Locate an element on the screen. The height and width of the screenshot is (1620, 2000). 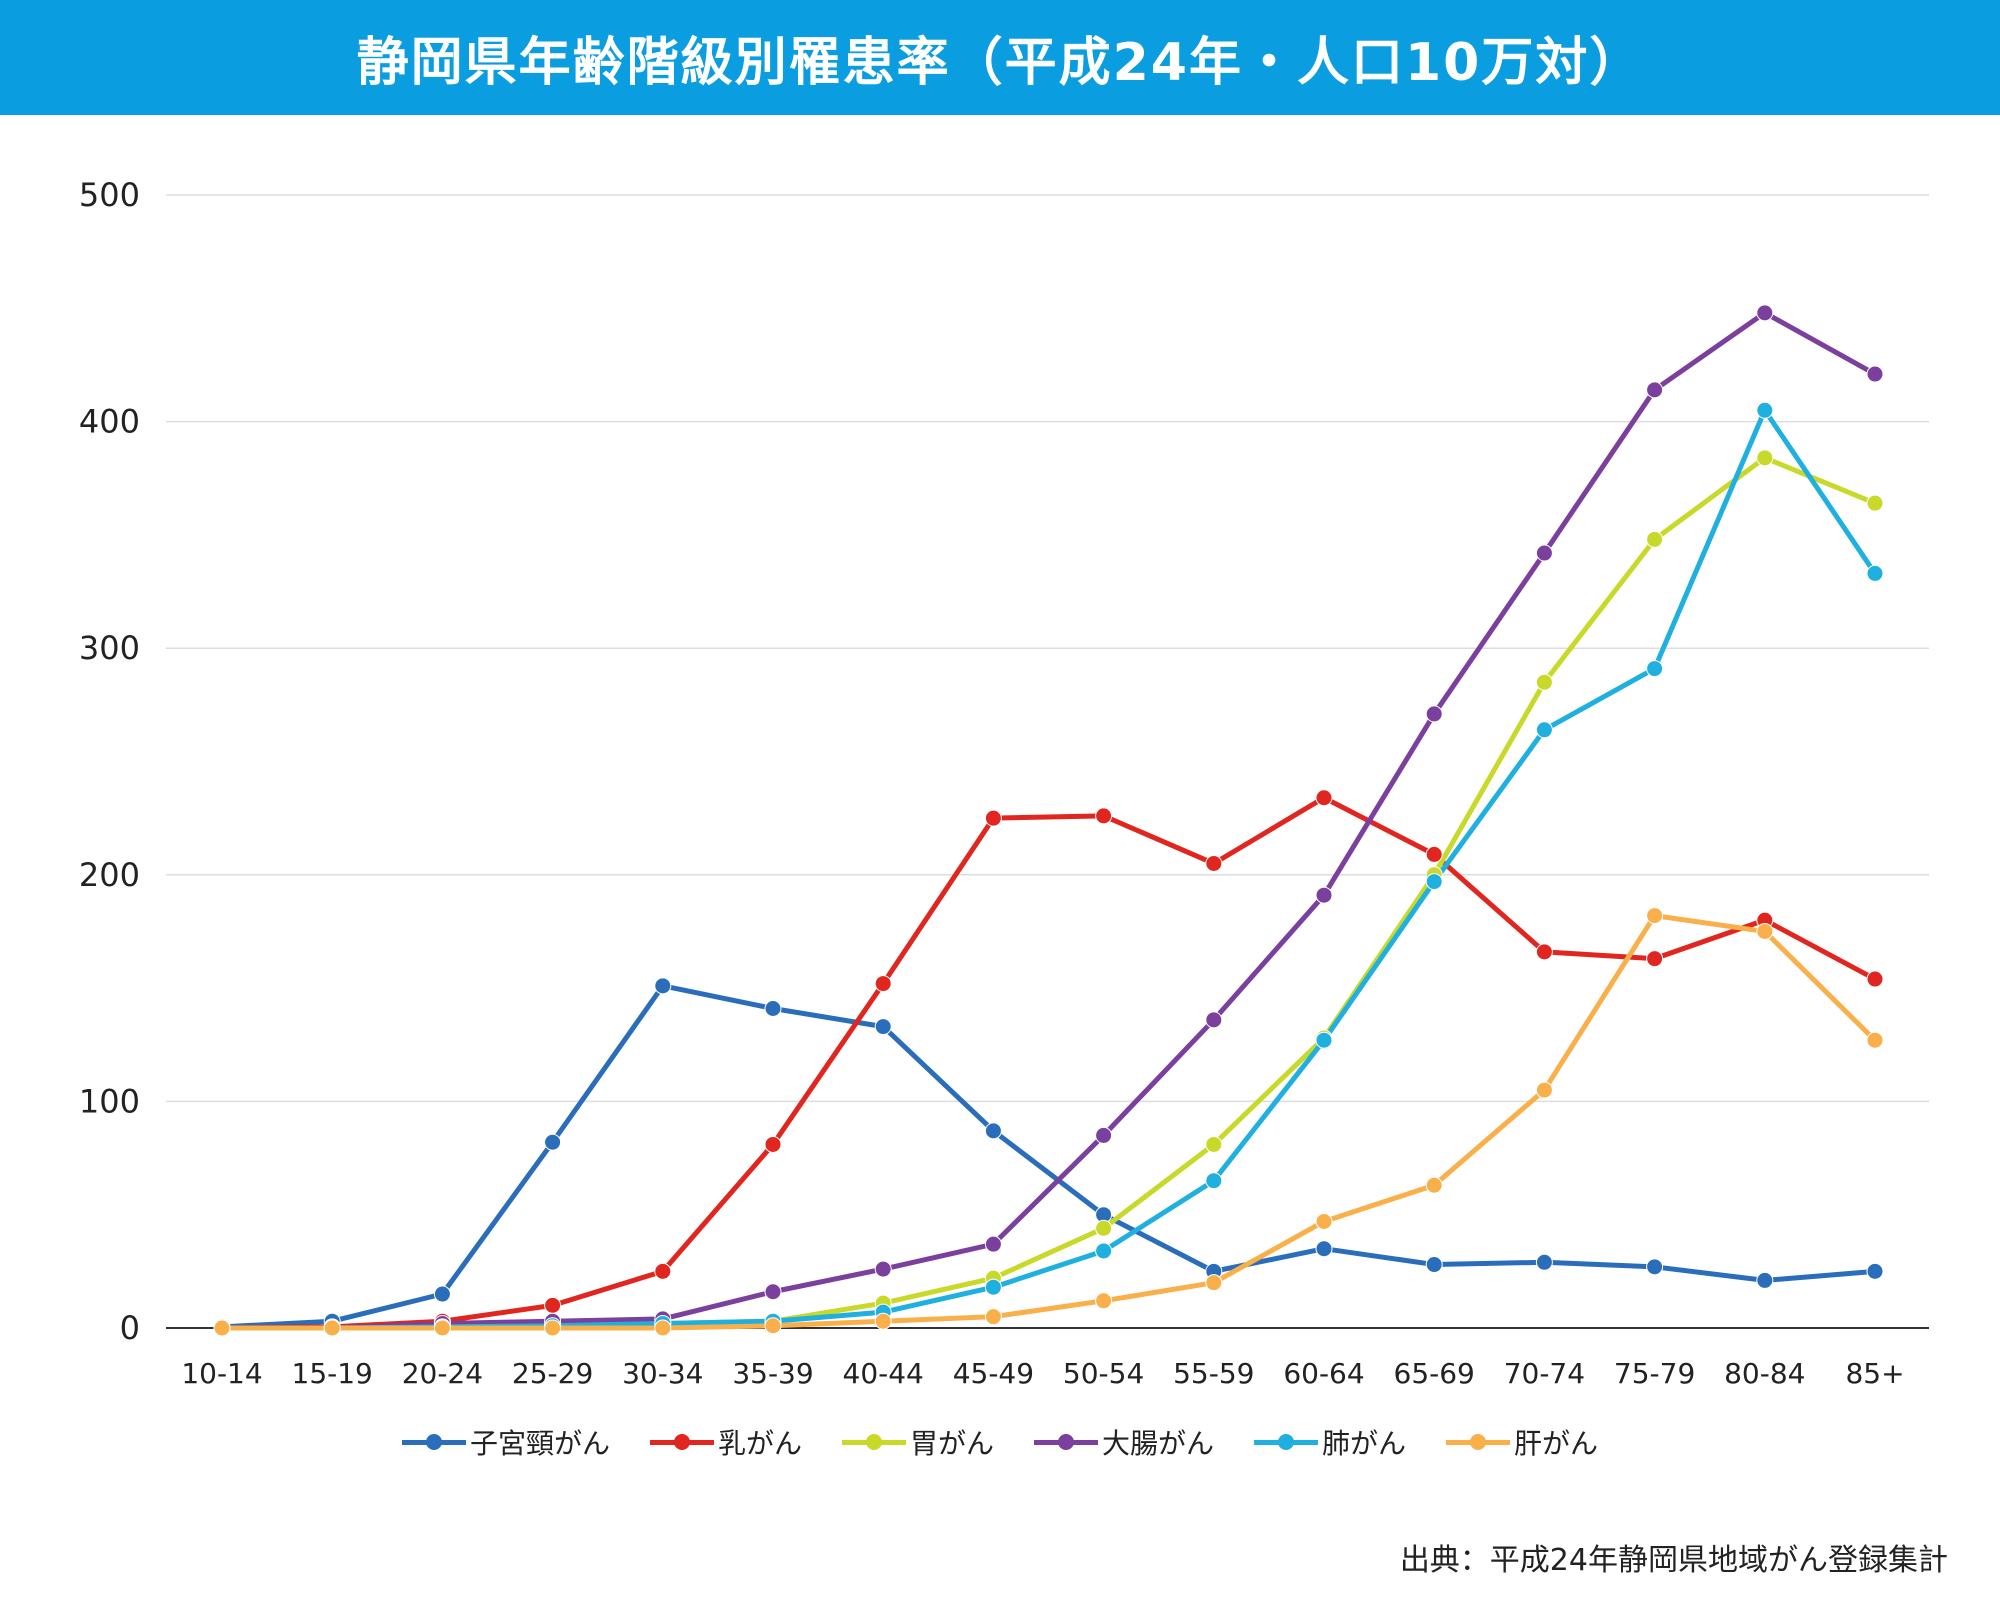
x-tick-label: 65-69 is located at coordinates (1434, 1373).